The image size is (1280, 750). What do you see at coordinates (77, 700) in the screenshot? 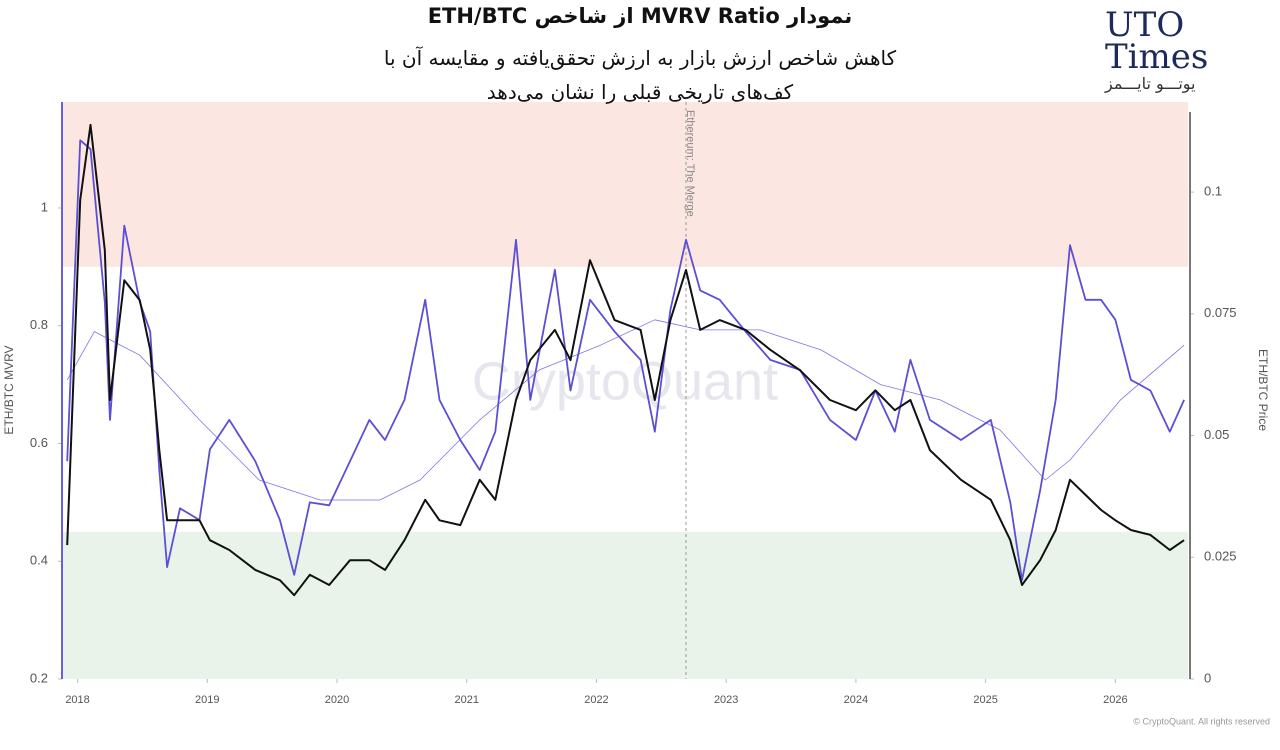
I see `x-tick-label: 2018` at bounding box center [77, 700].